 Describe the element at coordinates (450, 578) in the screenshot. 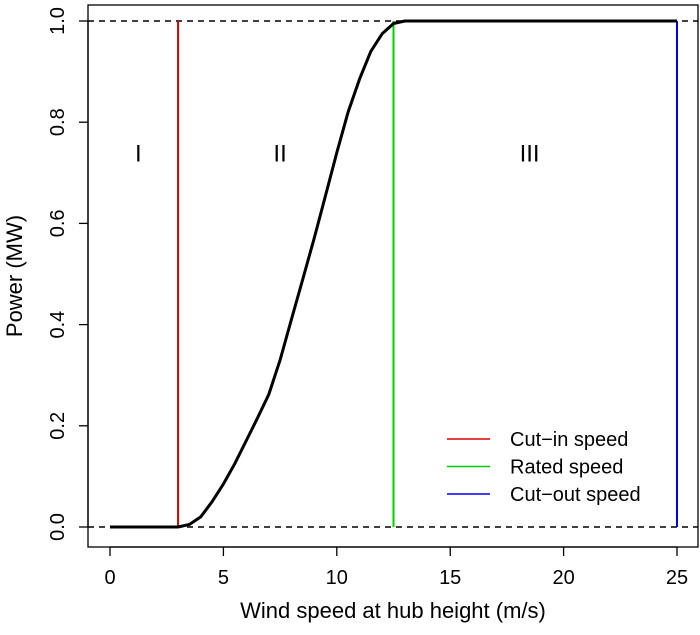

I see `x-tick-label: 15` at that location.